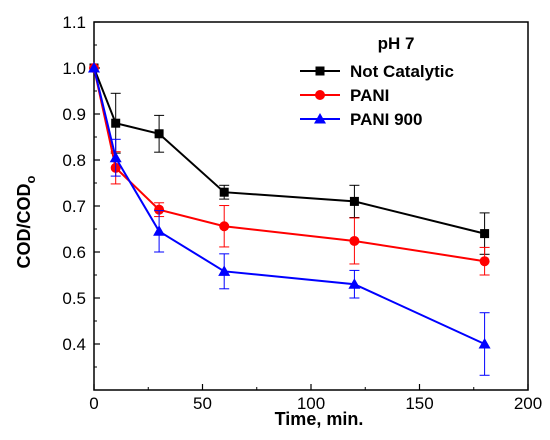  I want to click on legend-label: PANI 900, so click(386, 119).